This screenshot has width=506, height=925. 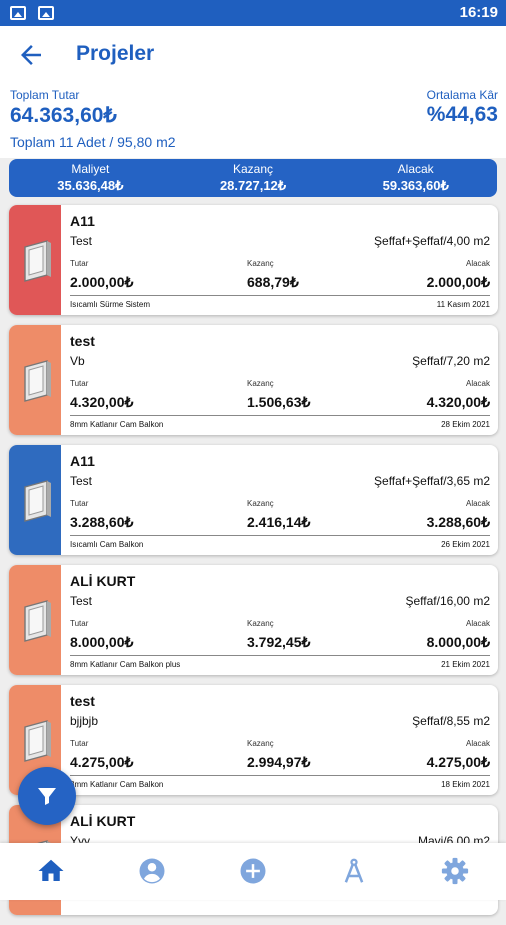 What do you see at coordinates (77, 361) in the screenshot?
I see `project-description: Vb` at bounding box center [77, 361].